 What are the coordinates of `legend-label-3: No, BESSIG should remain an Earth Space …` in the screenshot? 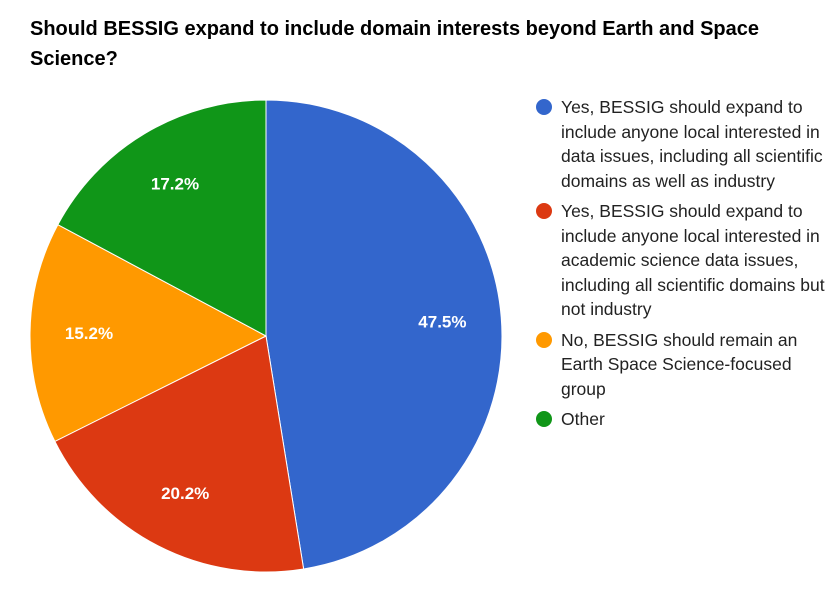 It's located at (679, 364).